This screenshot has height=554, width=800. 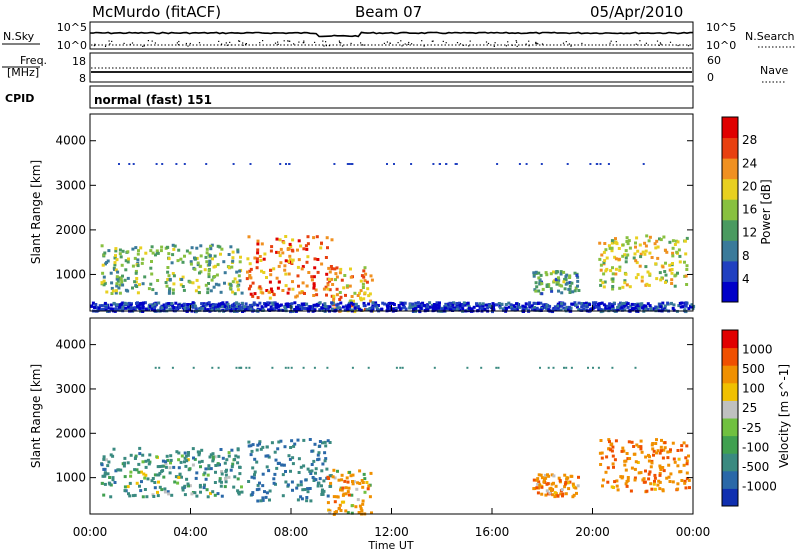 I want to click on ytick-label: 3000, so click(x=70, y=389).